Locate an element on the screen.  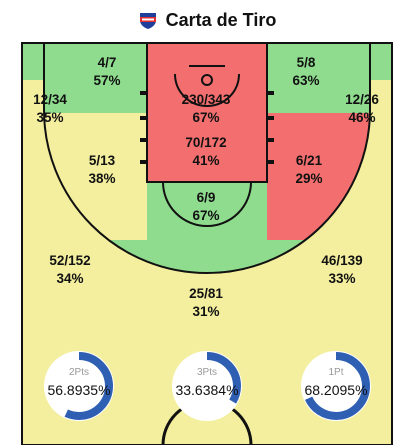
header: Carta de Tiro is located at coordinates (207, 20).